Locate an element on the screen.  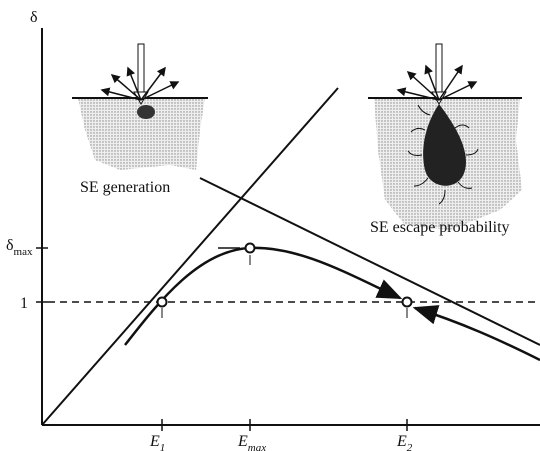
inset-escape: SE escape probability is located at coordinates (445, 139).